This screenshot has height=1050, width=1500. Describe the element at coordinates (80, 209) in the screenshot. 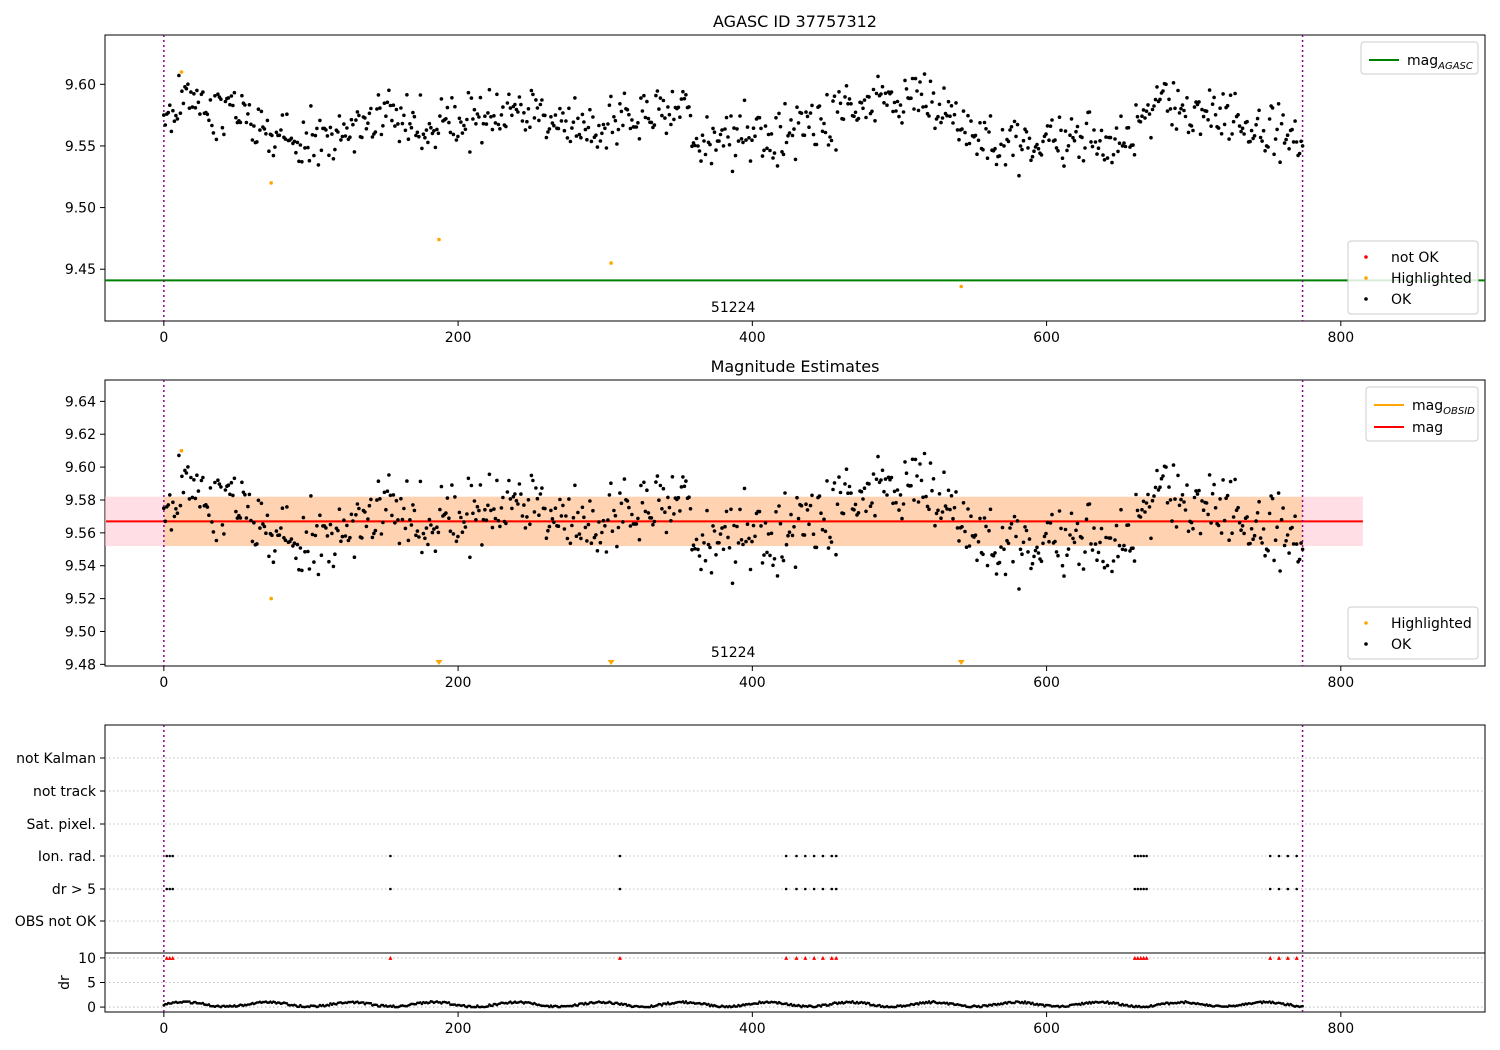

I see `agasc-ytick-label: 9.50` at that location.